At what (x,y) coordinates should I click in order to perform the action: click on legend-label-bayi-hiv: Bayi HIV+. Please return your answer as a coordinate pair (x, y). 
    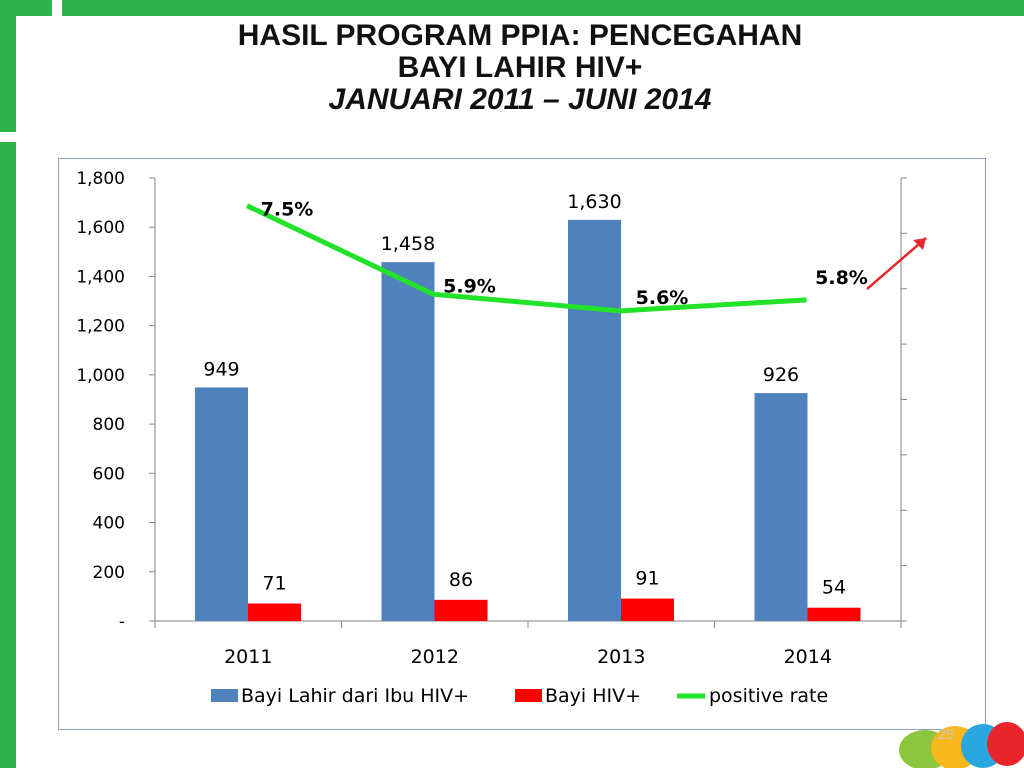
    Looking at the image, I should click on (593, 696).